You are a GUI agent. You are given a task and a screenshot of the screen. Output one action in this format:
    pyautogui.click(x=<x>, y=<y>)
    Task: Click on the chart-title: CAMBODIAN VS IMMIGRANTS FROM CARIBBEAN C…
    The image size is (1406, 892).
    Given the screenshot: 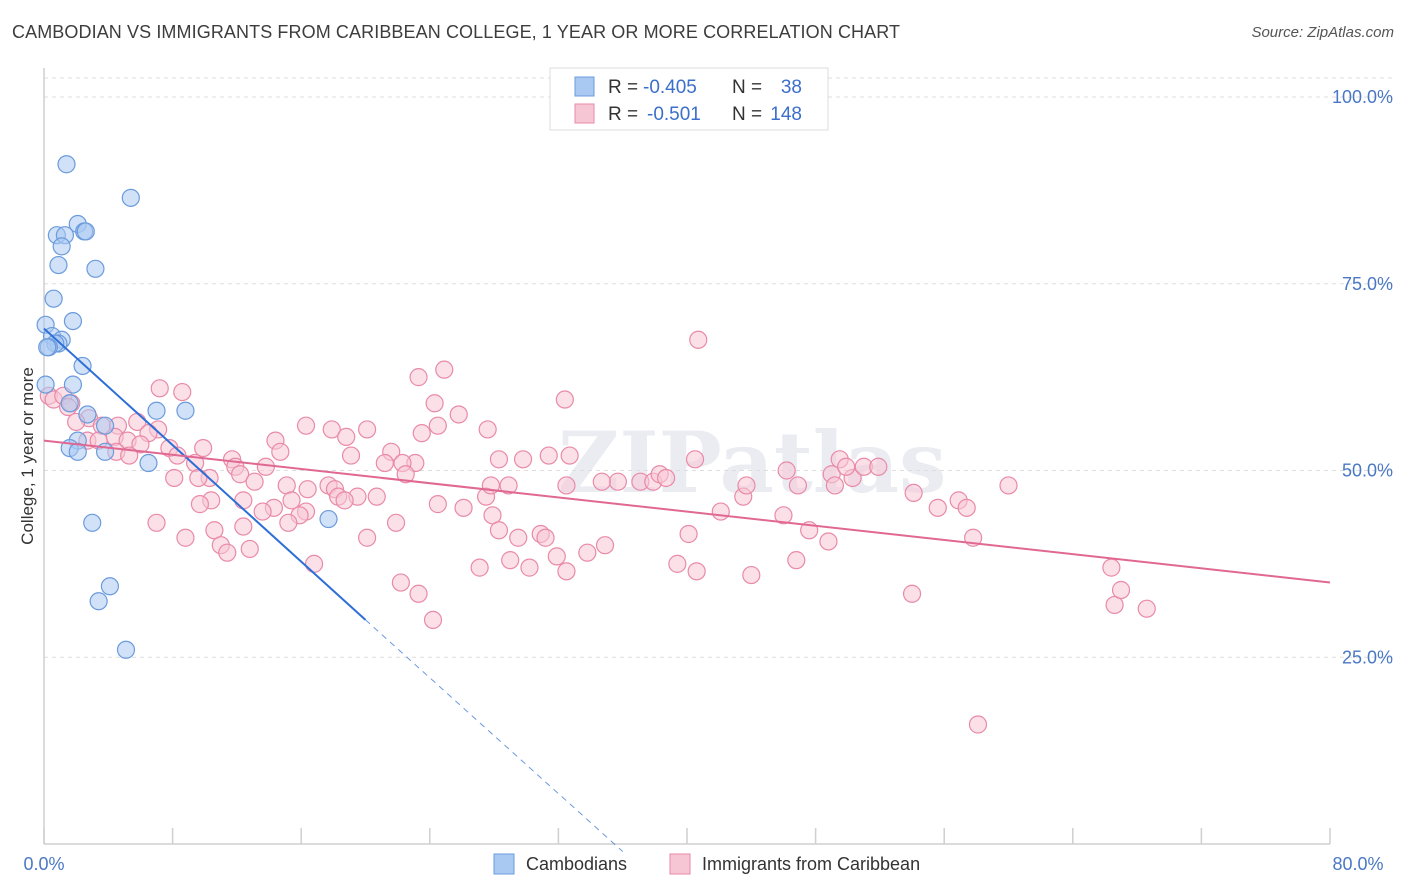 What is the action you would take?
    pyautogui.click(x=456, y=32)
    